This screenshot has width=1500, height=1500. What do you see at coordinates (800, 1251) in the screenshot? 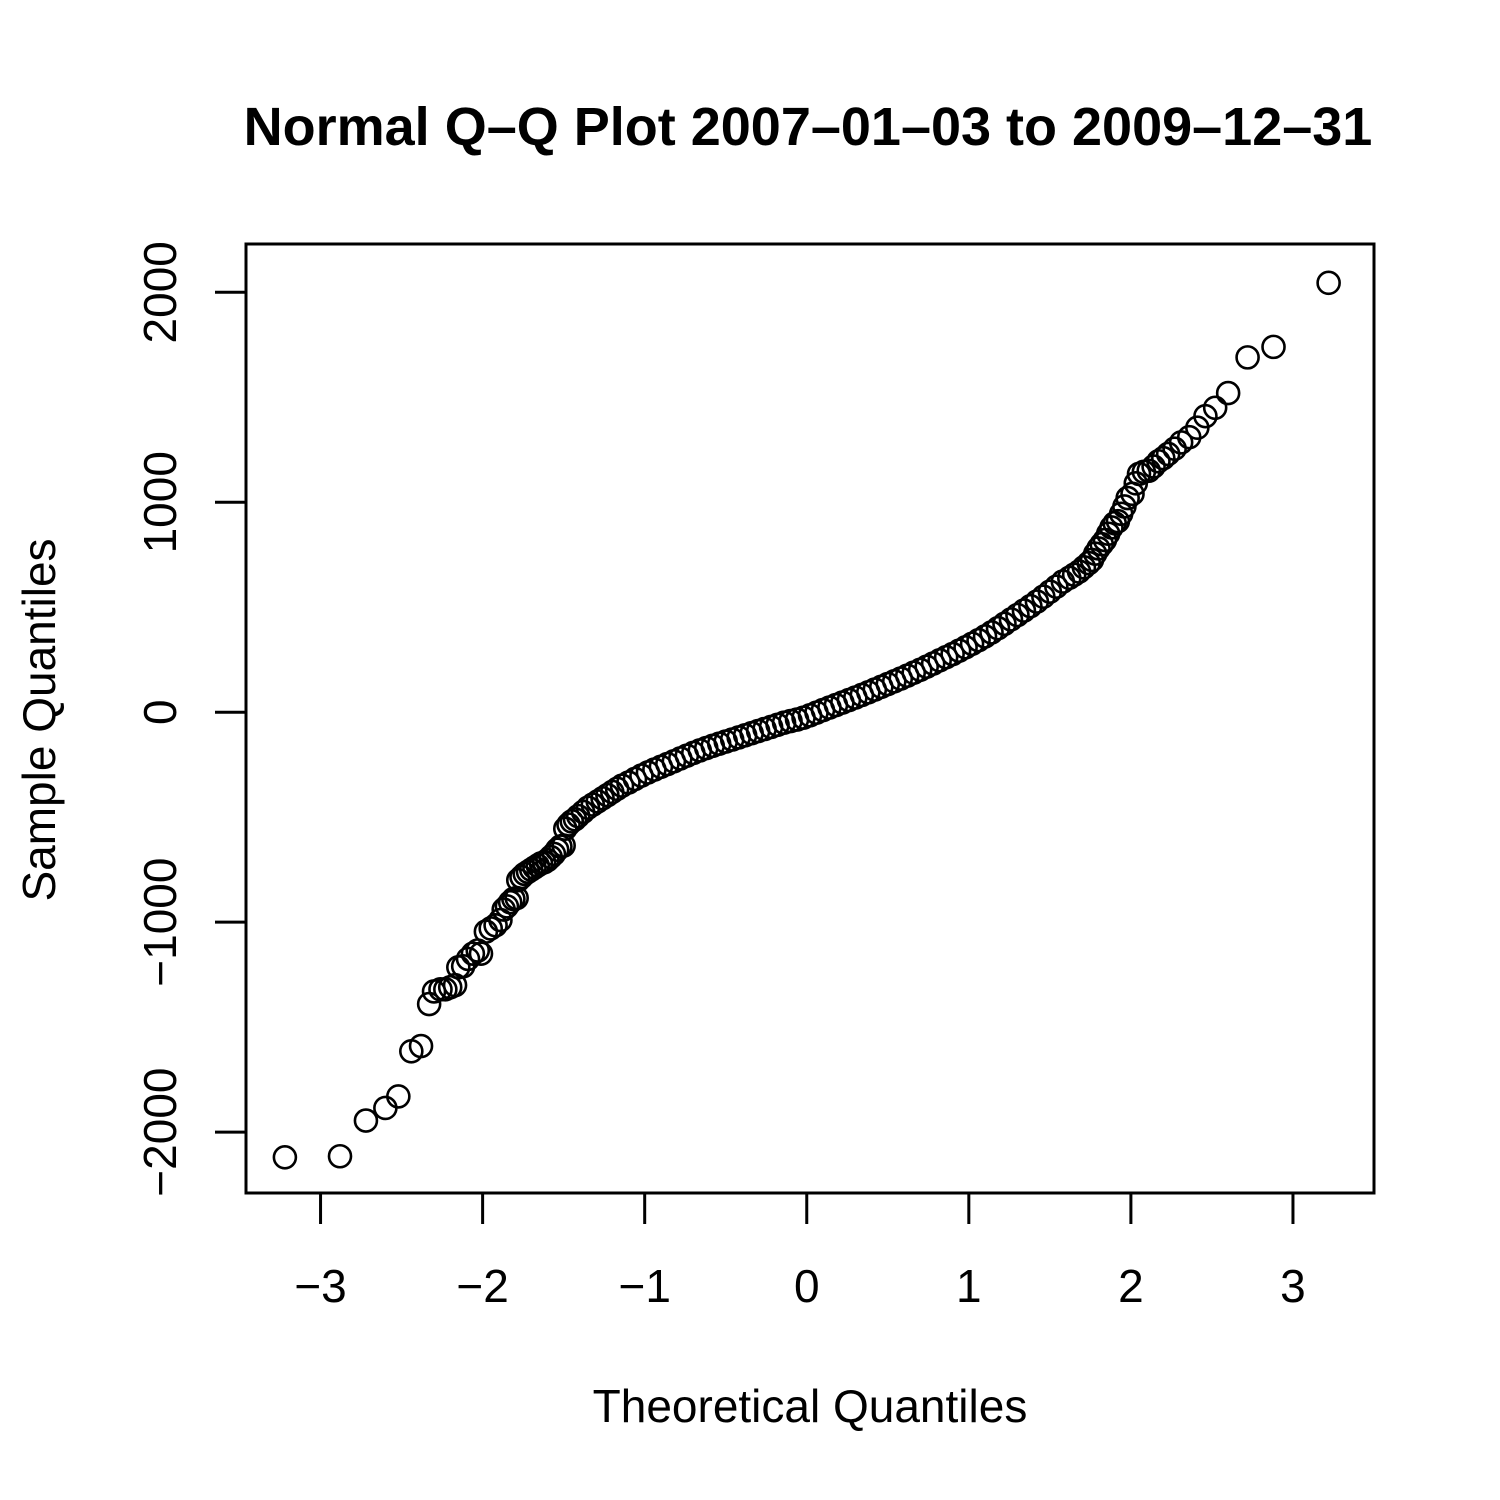
I see `x-axis: −3 −2 −1 0 1 2 3` at bounding box center [800, 1251].